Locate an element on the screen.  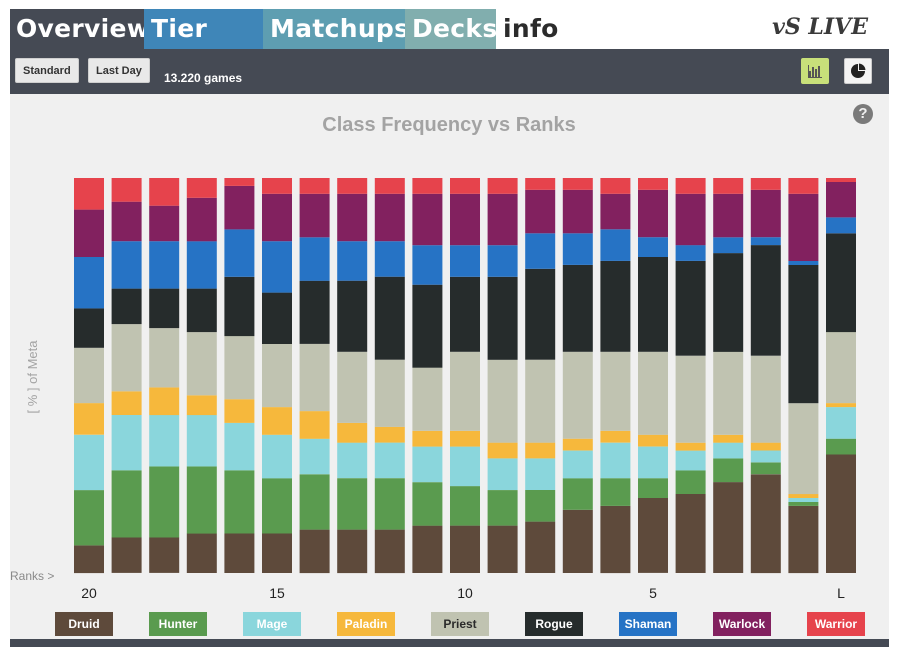
bar-chart-icon is located at coordinates (815, 71).